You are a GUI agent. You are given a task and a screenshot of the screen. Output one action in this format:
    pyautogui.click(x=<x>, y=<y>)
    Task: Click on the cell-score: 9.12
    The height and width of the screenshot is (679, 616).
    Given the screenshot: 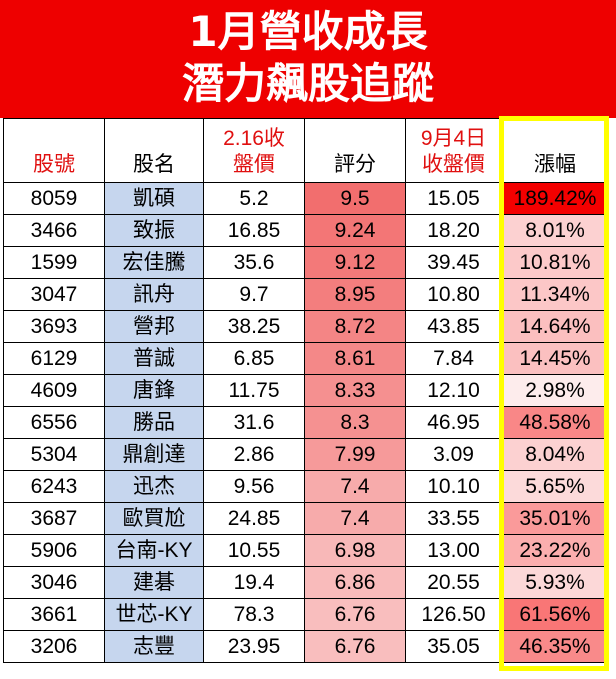 What is the action you would take?
    pyautogui.click(x=355, y=262)
    